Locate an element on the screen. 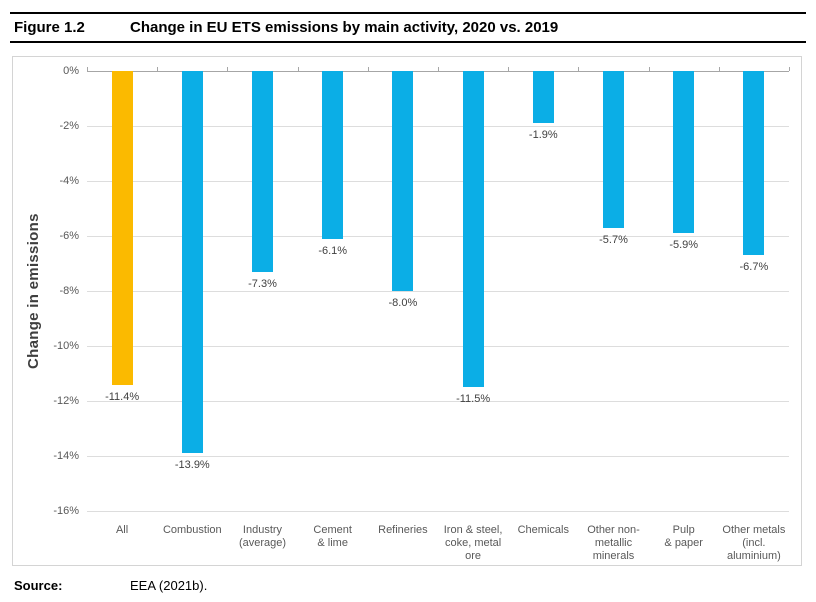 Image resolution: width=816 pixels, height=602 pixels. x-category-label-line: Chemicals is located at coordinates (543, 530).